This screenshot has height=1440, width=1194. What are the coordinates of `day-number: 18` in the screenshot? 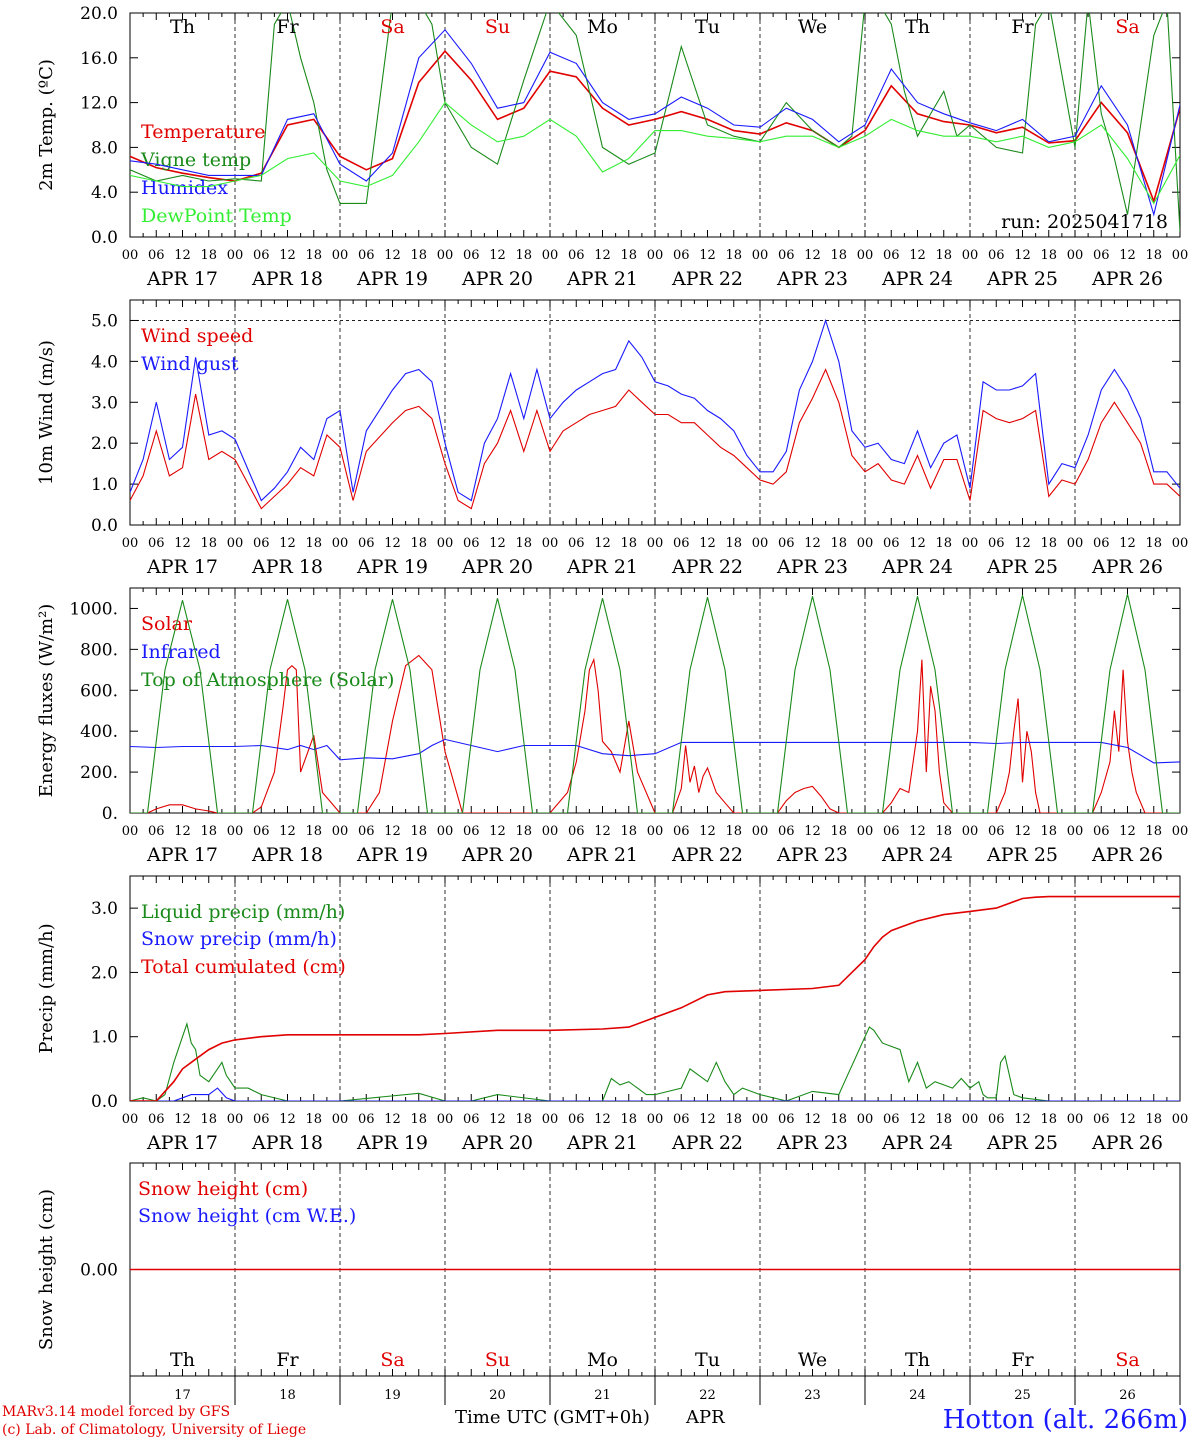 It's located at (287, 1395).